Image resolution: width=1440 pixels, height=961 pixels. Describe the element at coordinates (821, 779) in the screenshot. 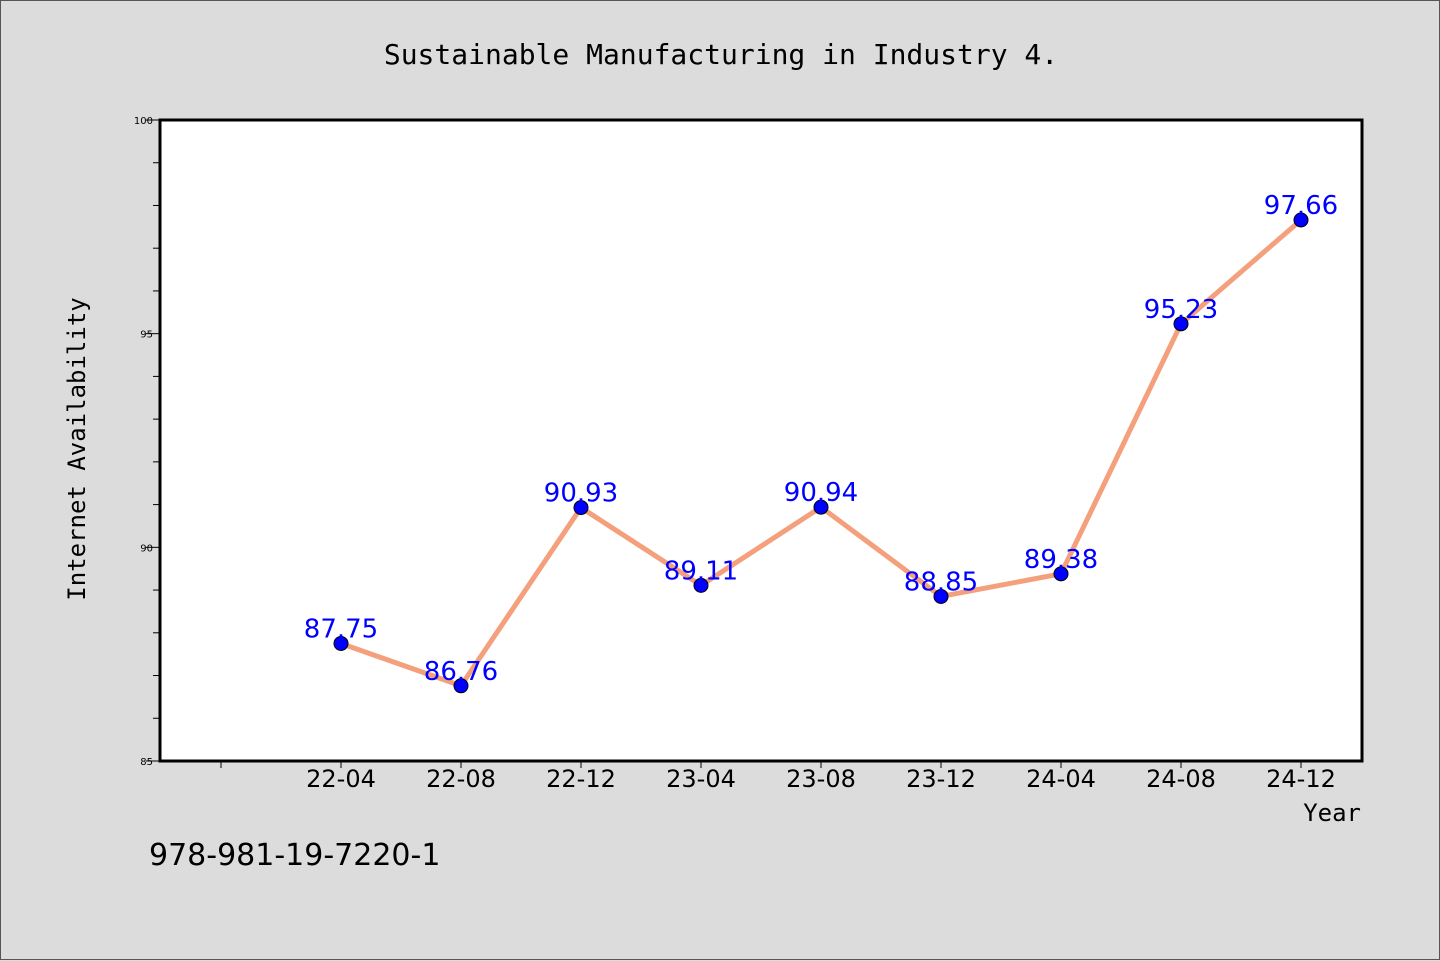

I see `x-tick-label: 23-08` at that location.